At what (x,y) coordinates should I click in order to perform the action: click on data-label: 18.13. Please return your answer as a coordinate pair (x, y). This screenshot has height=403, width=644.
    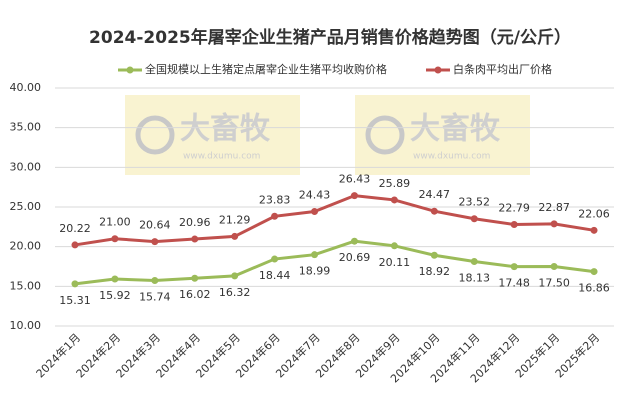
    Looking at the image, I should click on (475, 278).